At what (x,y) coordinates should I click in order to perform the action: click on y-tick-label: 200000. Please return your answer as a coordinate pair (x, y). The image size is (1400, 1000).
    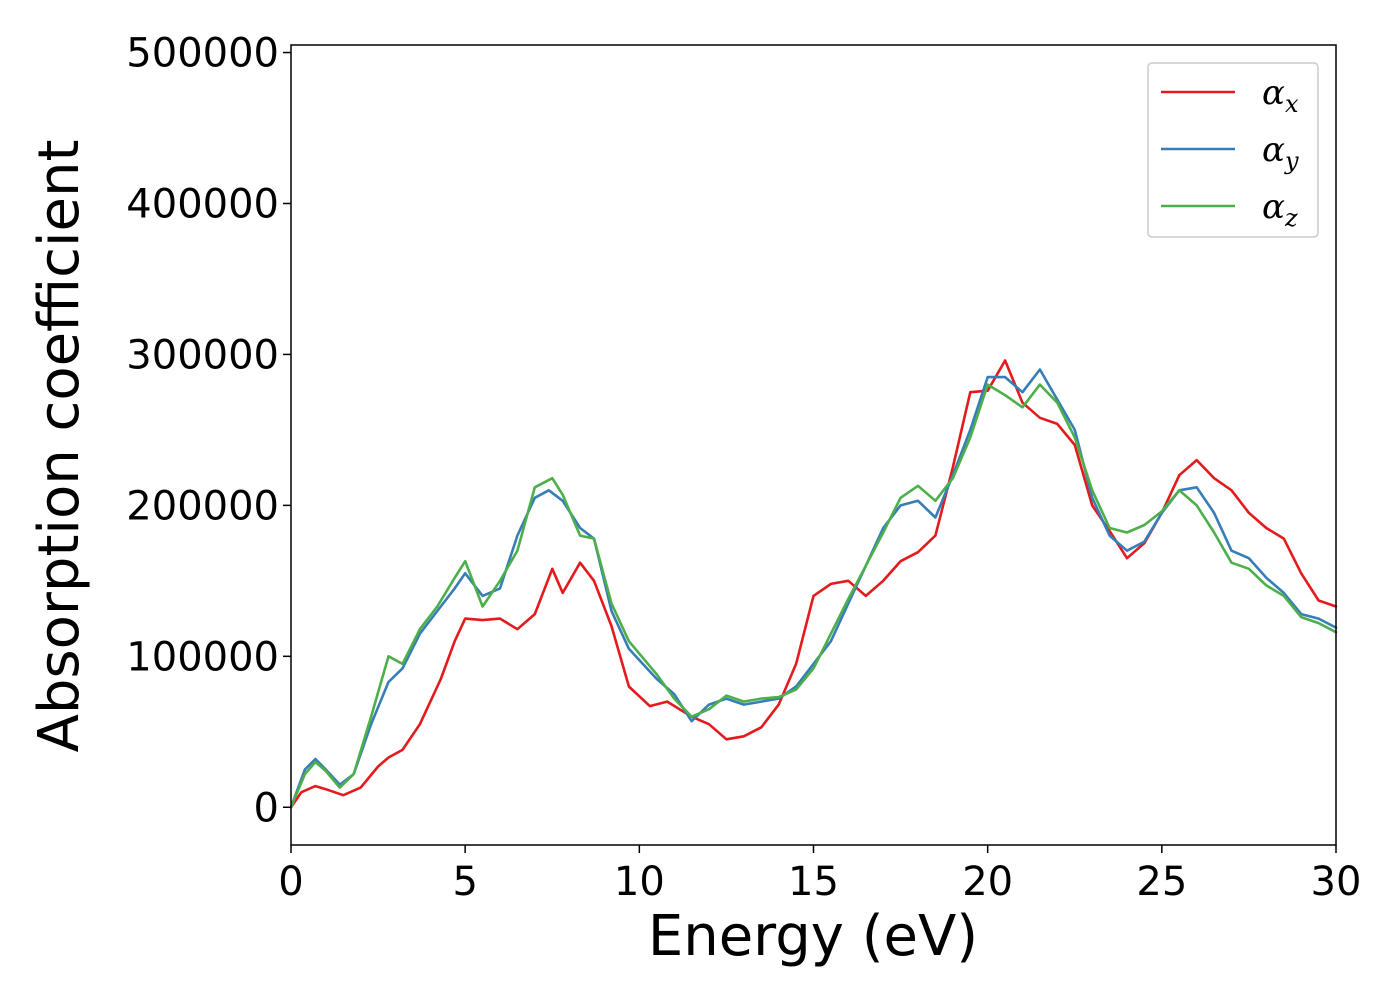
    Looking at the image, I should click on (202, 506).